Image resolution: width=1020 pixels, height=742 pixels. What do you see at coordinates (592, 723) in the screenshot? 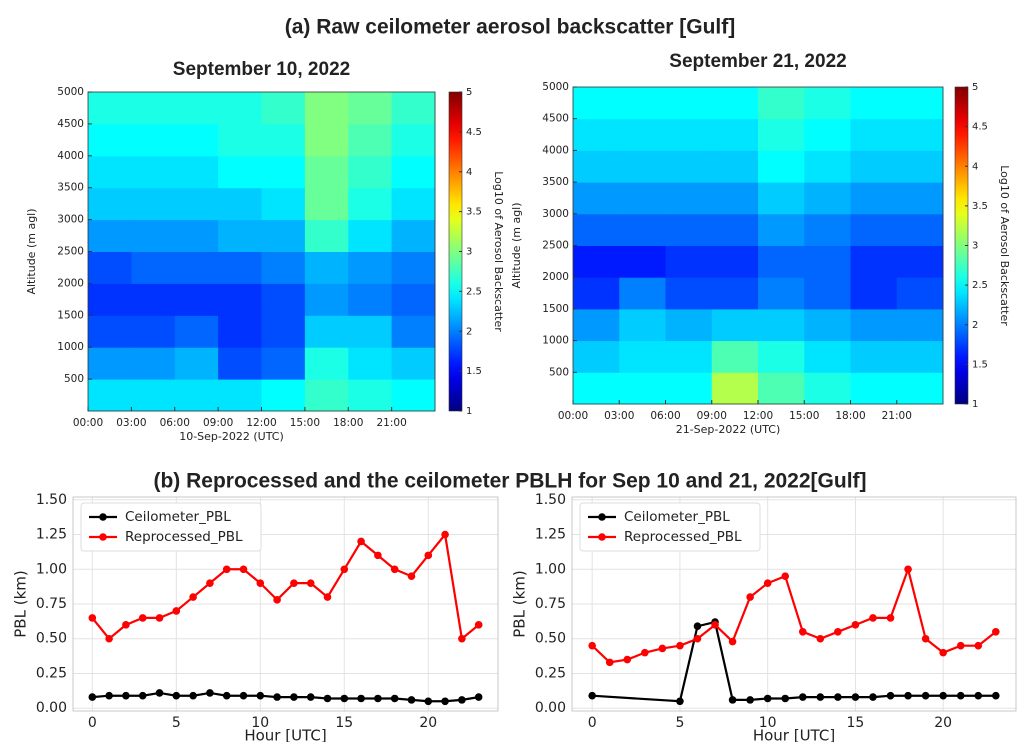
I see `x-tick-label: 0` at bounding box center [592, 723].